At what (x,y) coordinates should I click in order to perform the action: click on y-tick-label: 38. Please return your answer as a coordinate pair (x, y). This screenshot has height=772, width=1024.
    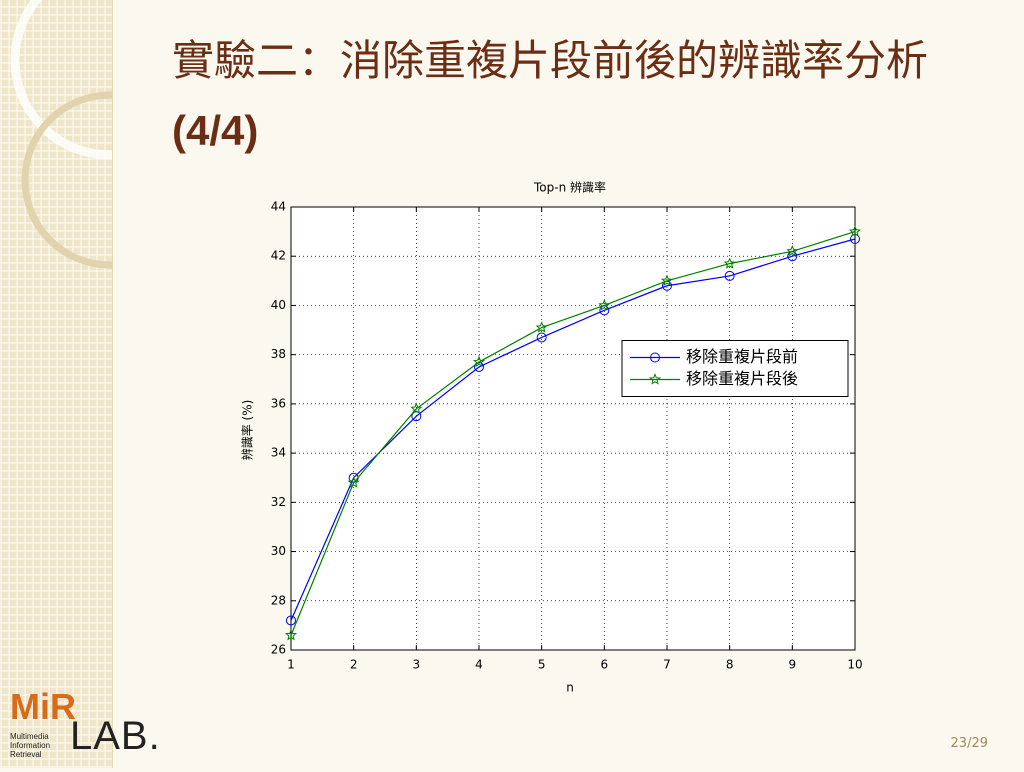
    Looking at the image, I should click on (278, 354).